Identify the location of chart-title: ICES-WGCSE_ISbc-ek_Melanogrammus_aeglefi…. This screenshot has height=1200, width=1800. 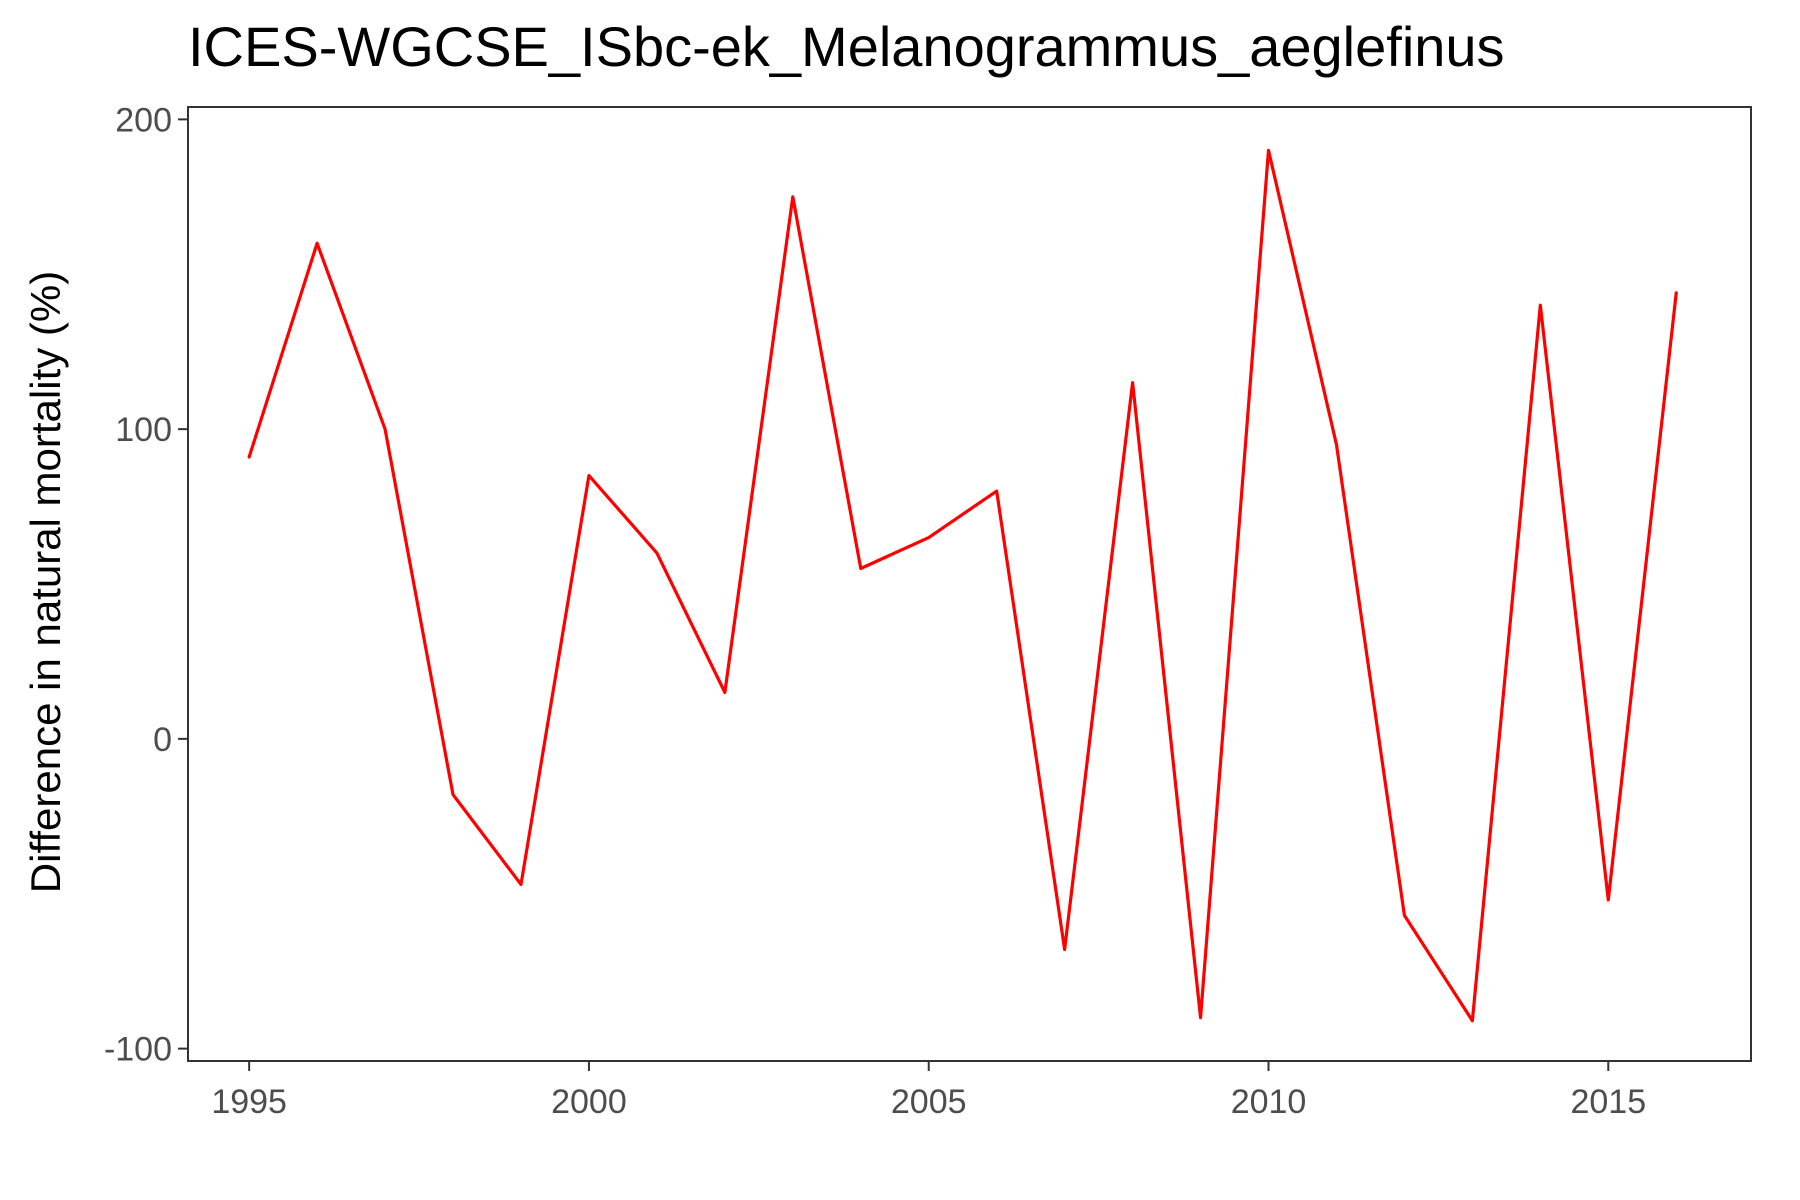
(846, 46).